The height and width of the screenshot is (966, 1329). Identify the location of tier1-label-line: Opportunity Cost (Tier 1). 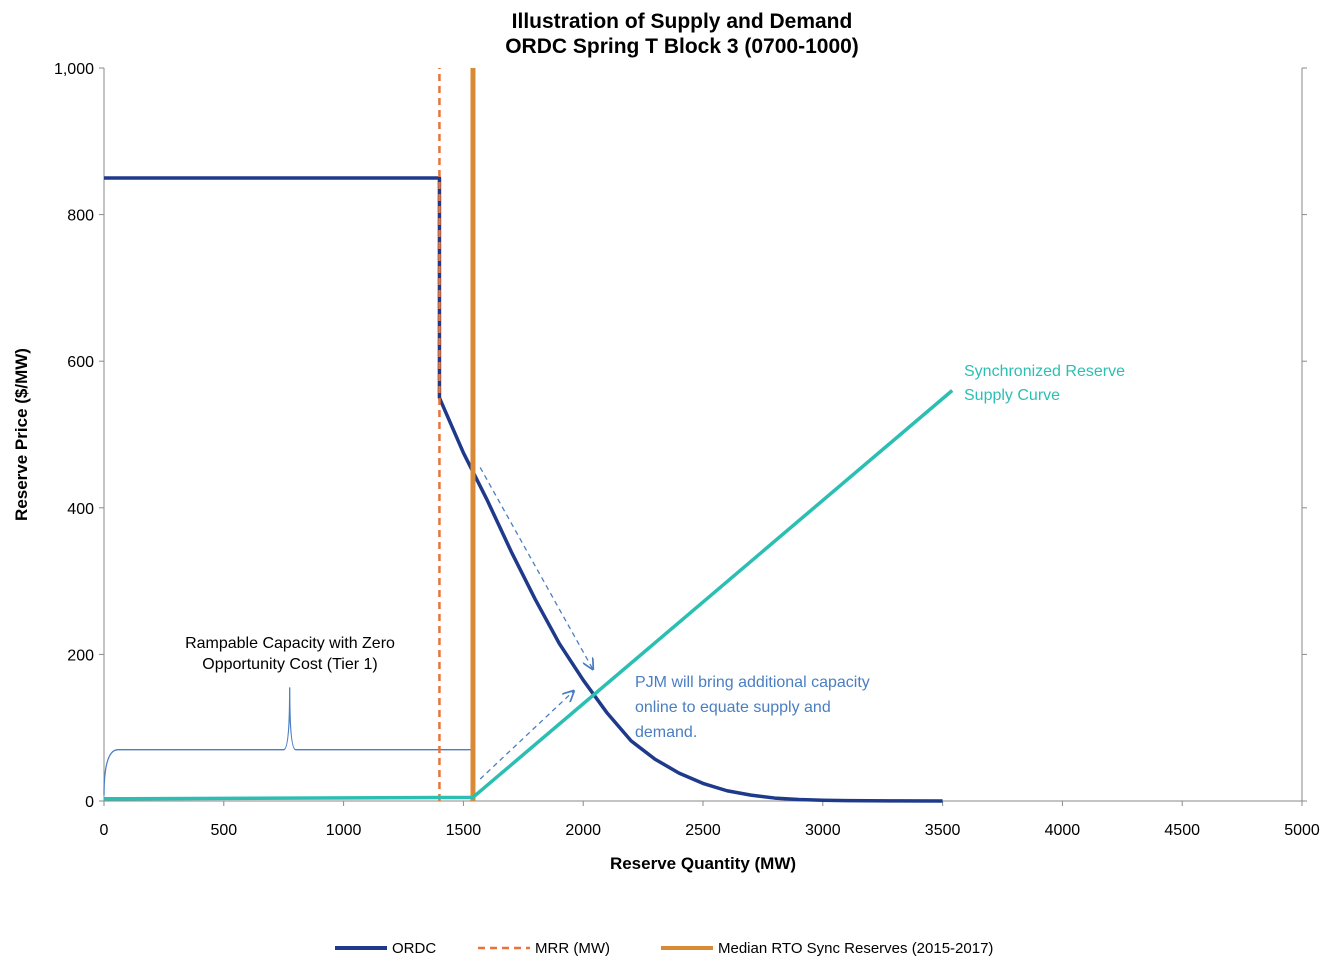
(289, 664).